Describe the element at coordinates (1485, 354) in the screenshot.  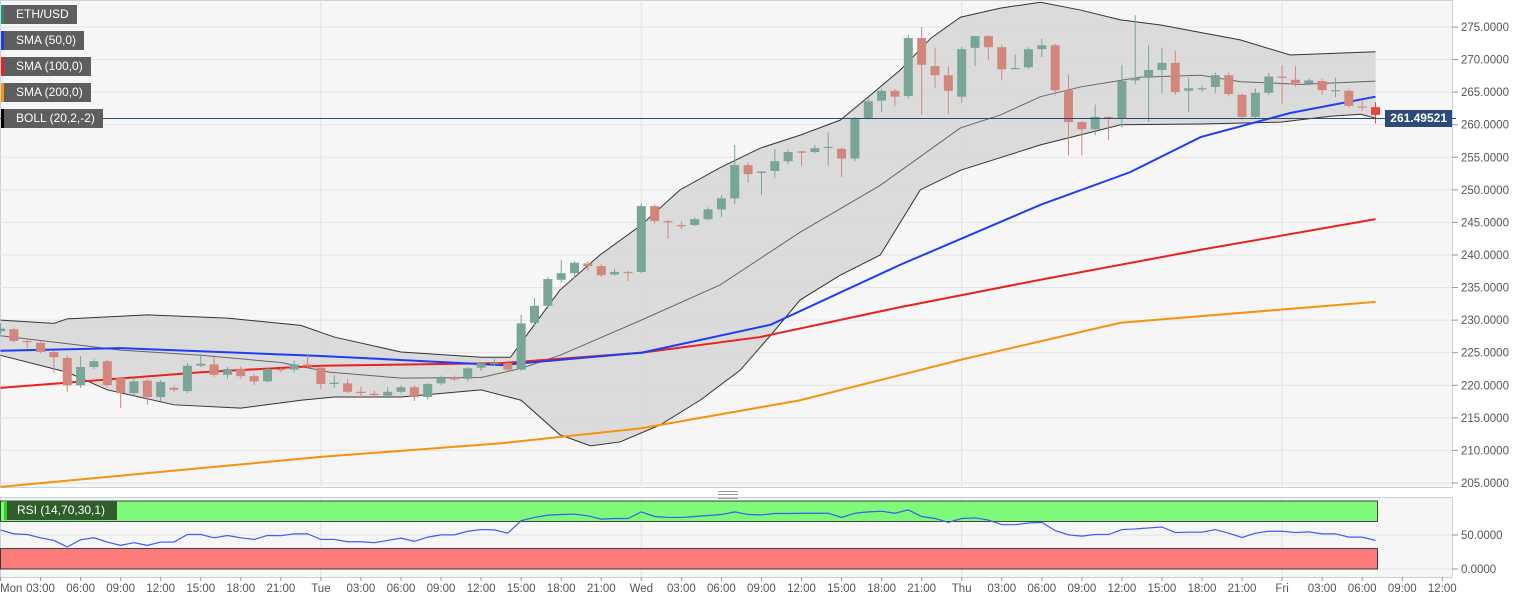
I see `price-tick-label: 225.0000` at that location.